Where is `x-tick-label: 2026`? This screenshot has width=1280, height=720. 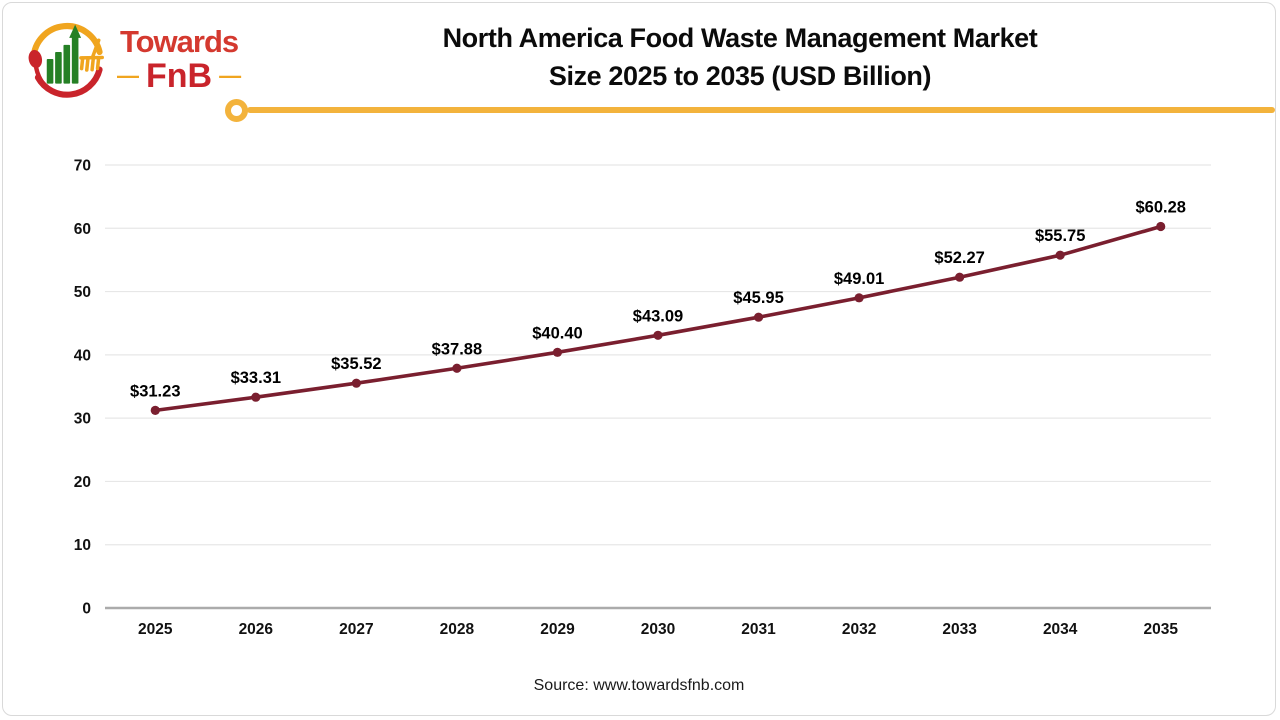
x-tick-label: 2026 is located at coordinates (256, 629).